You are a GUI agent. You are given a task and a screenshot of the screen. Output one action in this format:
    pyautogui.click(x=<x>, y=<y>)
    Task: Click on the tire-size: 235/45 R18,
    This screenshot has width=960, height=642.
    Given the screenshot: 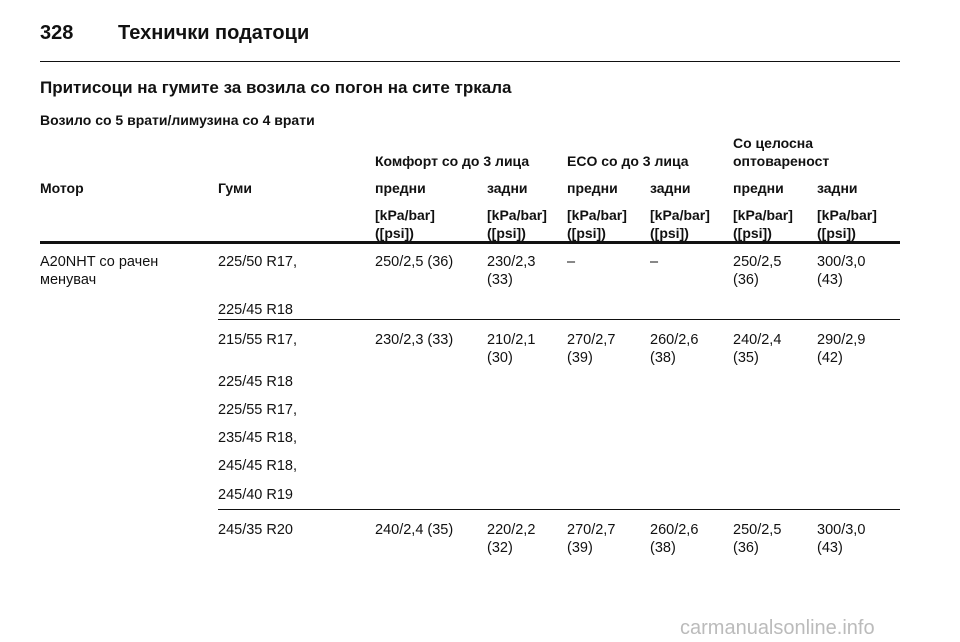 What is the action you would take?
    pyautogui.click(x=258, y=438)
    